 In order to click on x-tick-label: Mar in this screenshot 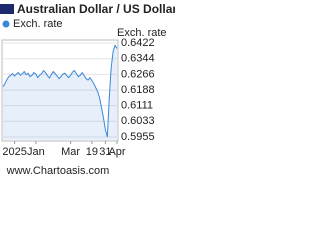, I will do `click(70, 152)`.